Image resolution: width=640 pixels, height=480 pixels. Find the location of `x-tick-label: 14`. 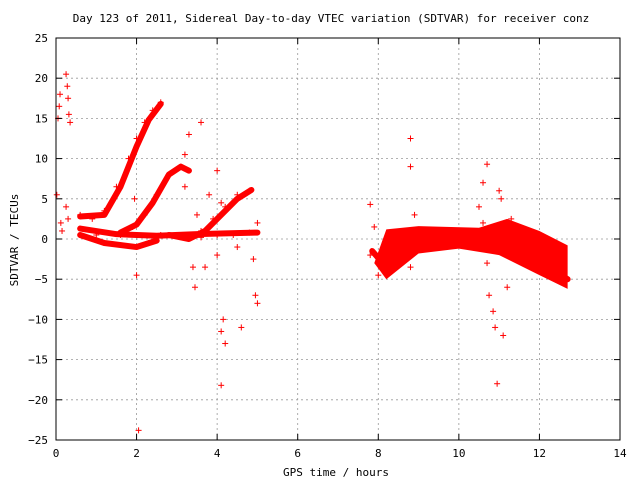

x-tick-label: 14 is located at coordinates (620, 453).